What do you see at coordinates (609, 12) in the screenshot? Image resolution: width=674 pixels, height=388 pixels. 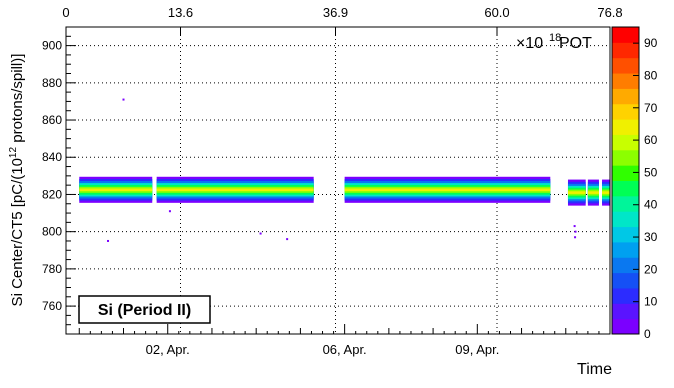 I see `top-axis-tick-label: 76.8` at bounding box center [609, 12].